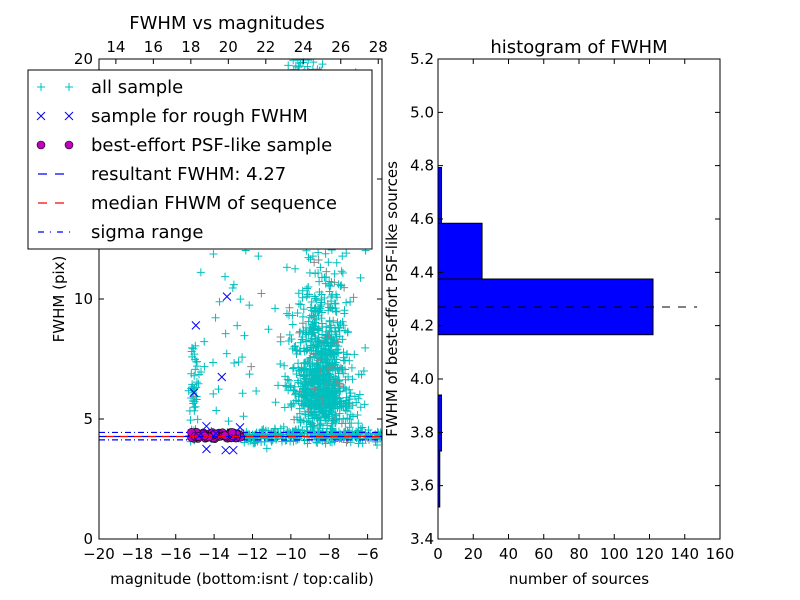 The image size is (800, 600). Describe the element at coordinates (188, 174) in the screenshot. I see `legend-label: resultant FWHM: 4.27` at that location.